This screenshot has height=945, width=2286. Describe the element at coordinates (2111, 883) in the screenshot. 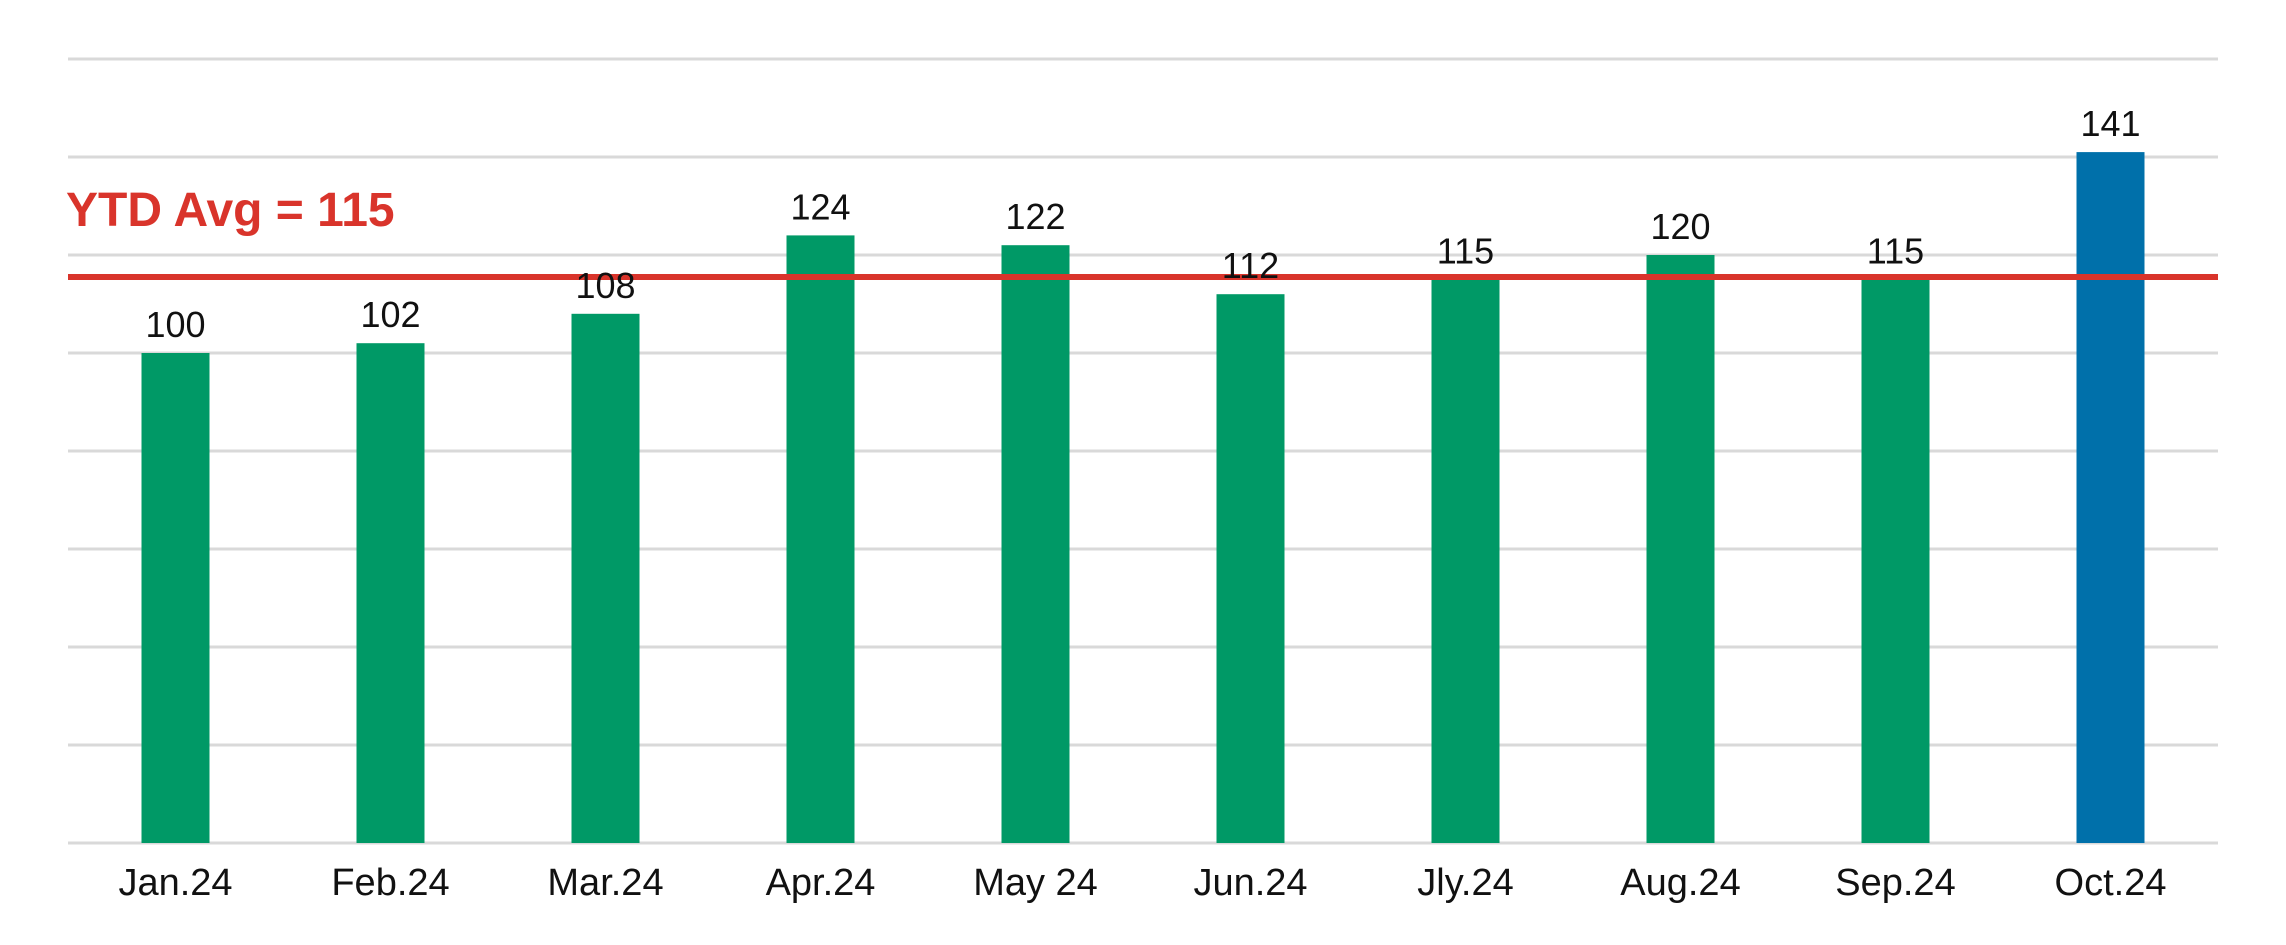

I see `x-tick-label-9: Oct.24` at that location.